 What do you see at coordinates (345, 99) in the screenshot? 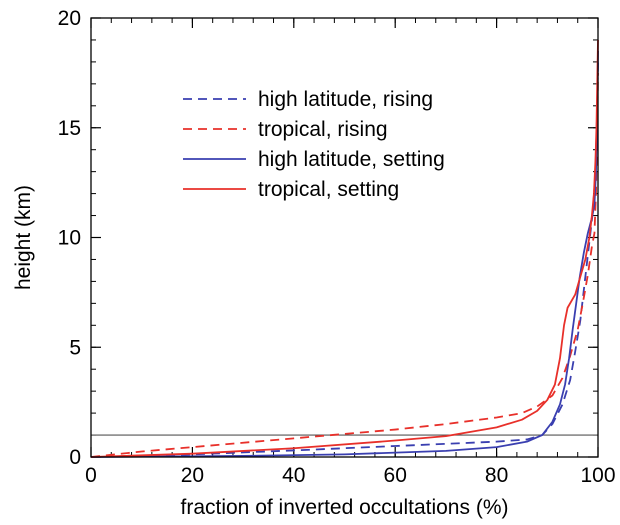
I see `legend-label: high latitude, rising` at bounding box center [345, 99].